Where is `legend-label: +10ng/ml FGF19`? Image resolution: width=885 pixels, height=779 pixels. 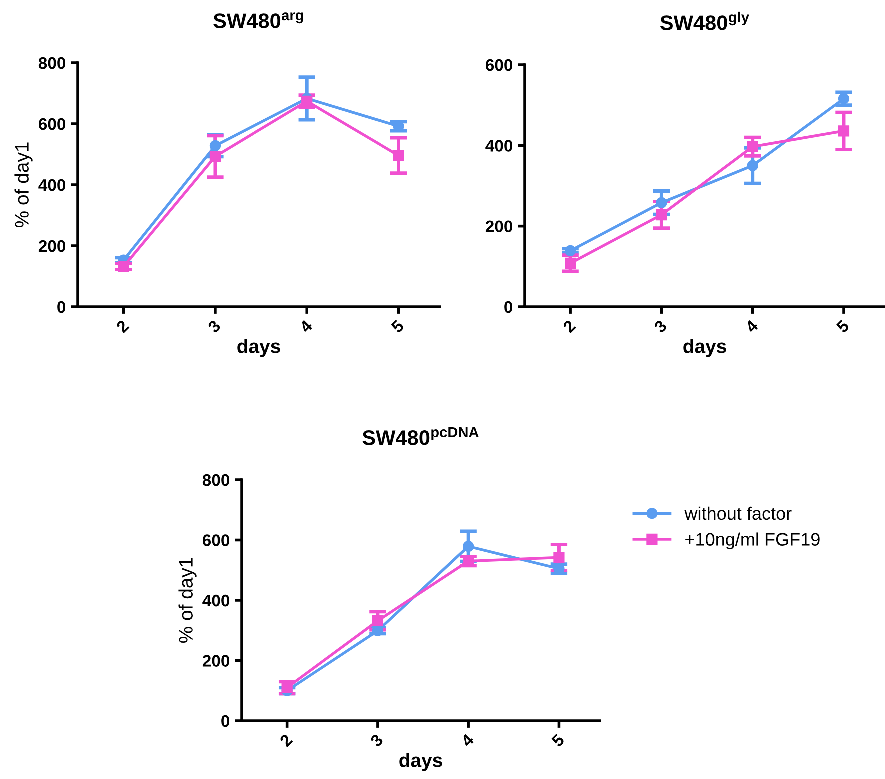 legend-label: +10ng/ml FGF19 is located at coordinates (753, 541).